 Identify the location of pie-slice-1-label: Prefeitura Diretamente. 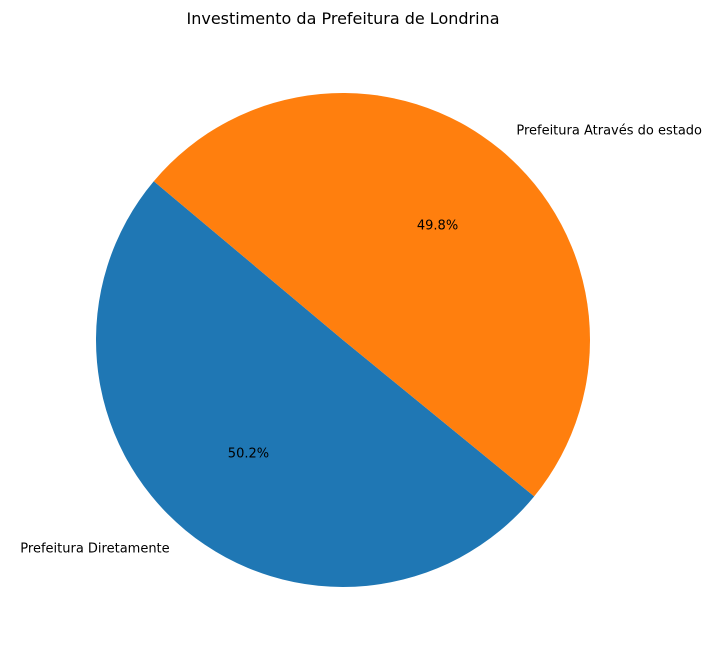
(94, 549).